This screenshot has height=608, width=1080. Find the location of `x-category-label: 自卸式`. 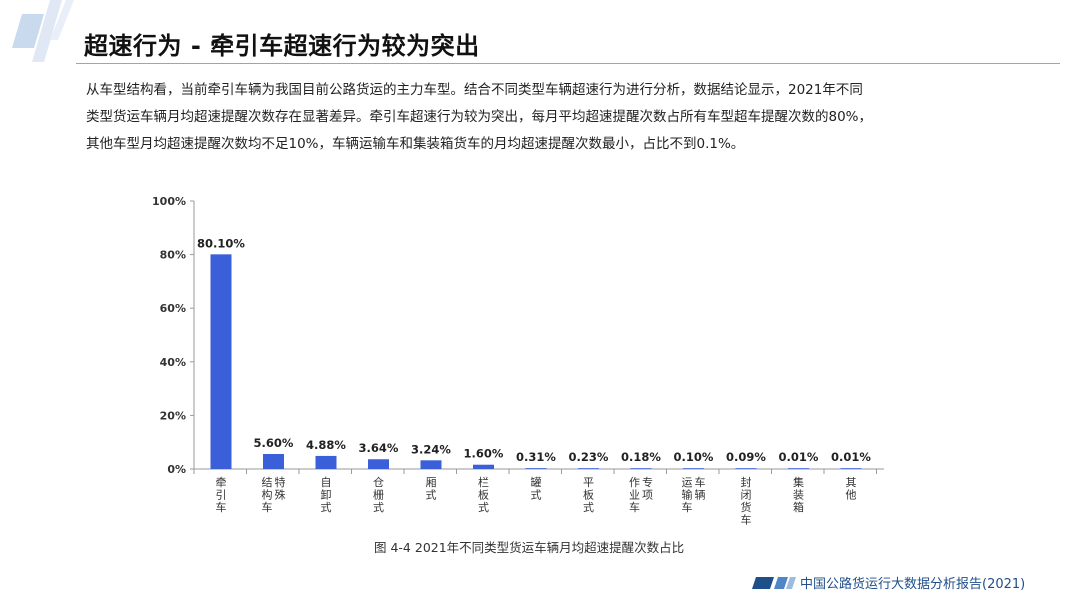

x-category-label: 自卸式 is located at coordinates (326, 495).